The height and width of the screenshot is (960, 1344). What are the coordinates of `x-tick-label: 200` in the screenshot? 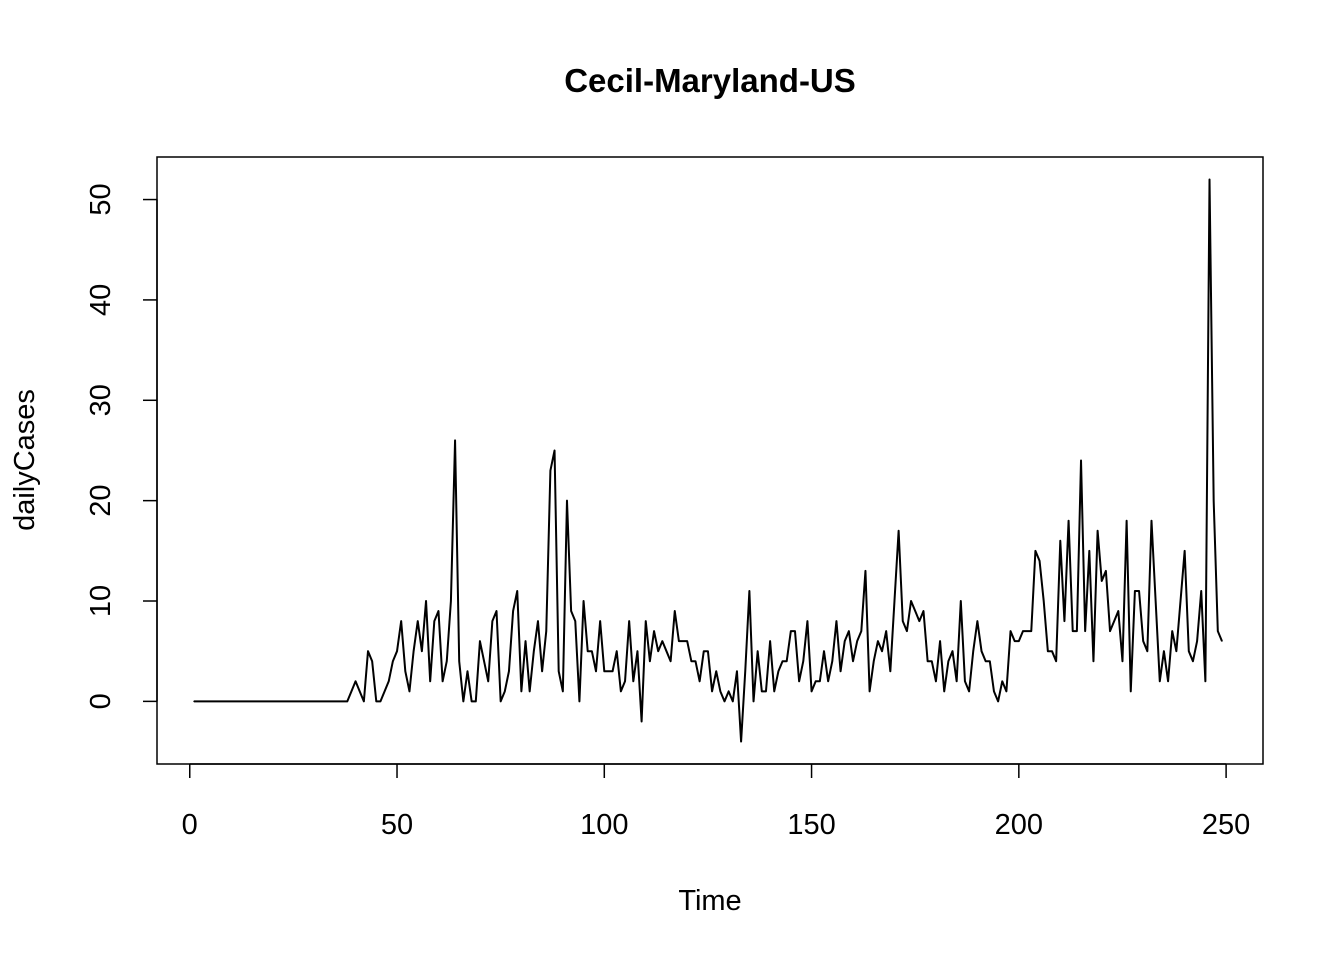 It's located at (1019, 825).